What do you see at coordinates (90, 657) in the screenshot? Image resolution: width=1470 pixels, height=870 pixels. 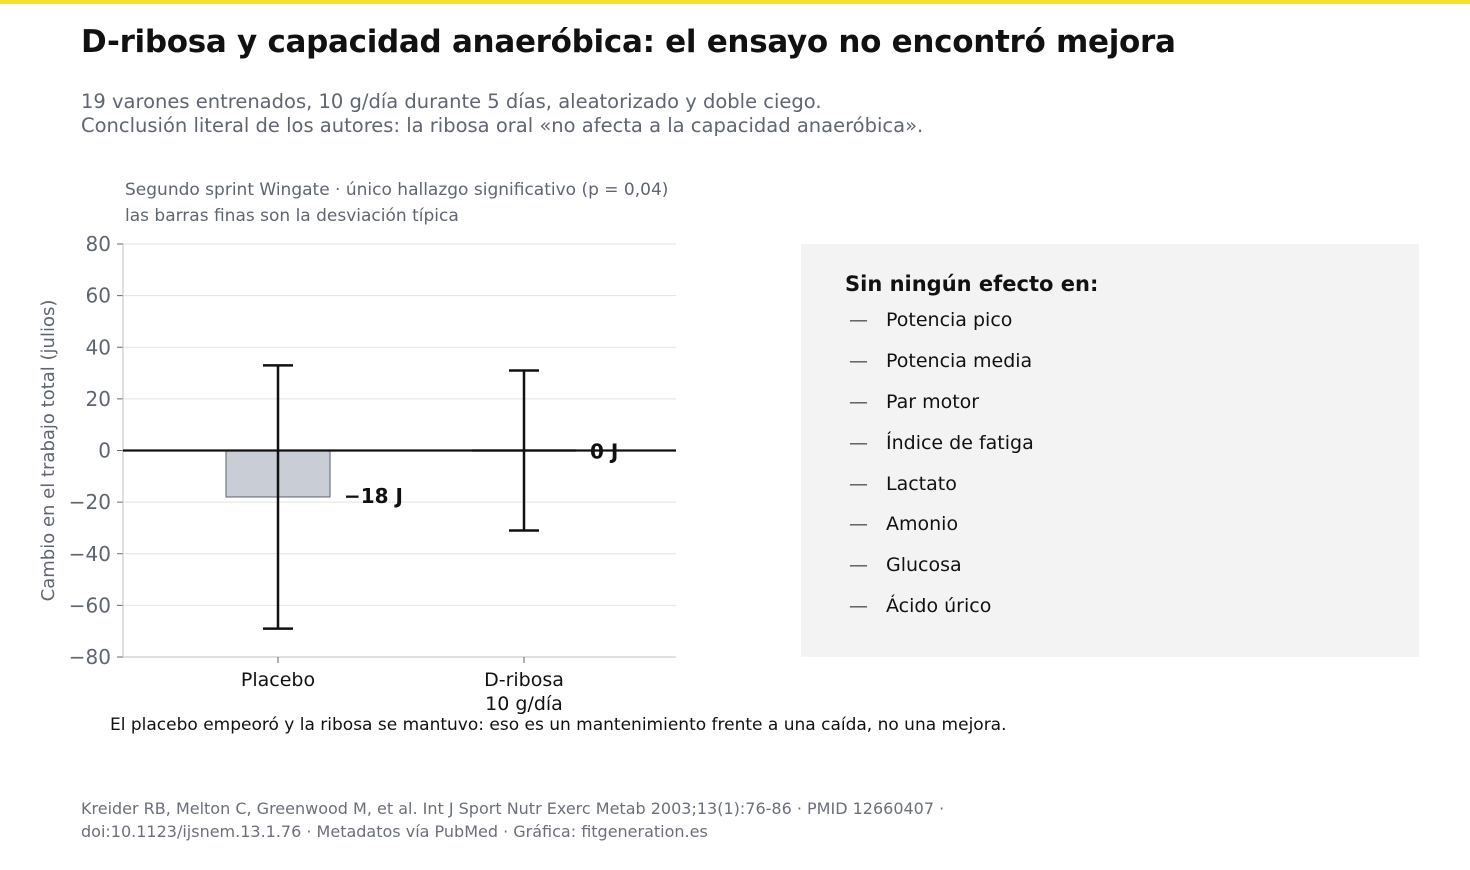 I see `y-tick-label: −80` at bounding box center [90, 657].